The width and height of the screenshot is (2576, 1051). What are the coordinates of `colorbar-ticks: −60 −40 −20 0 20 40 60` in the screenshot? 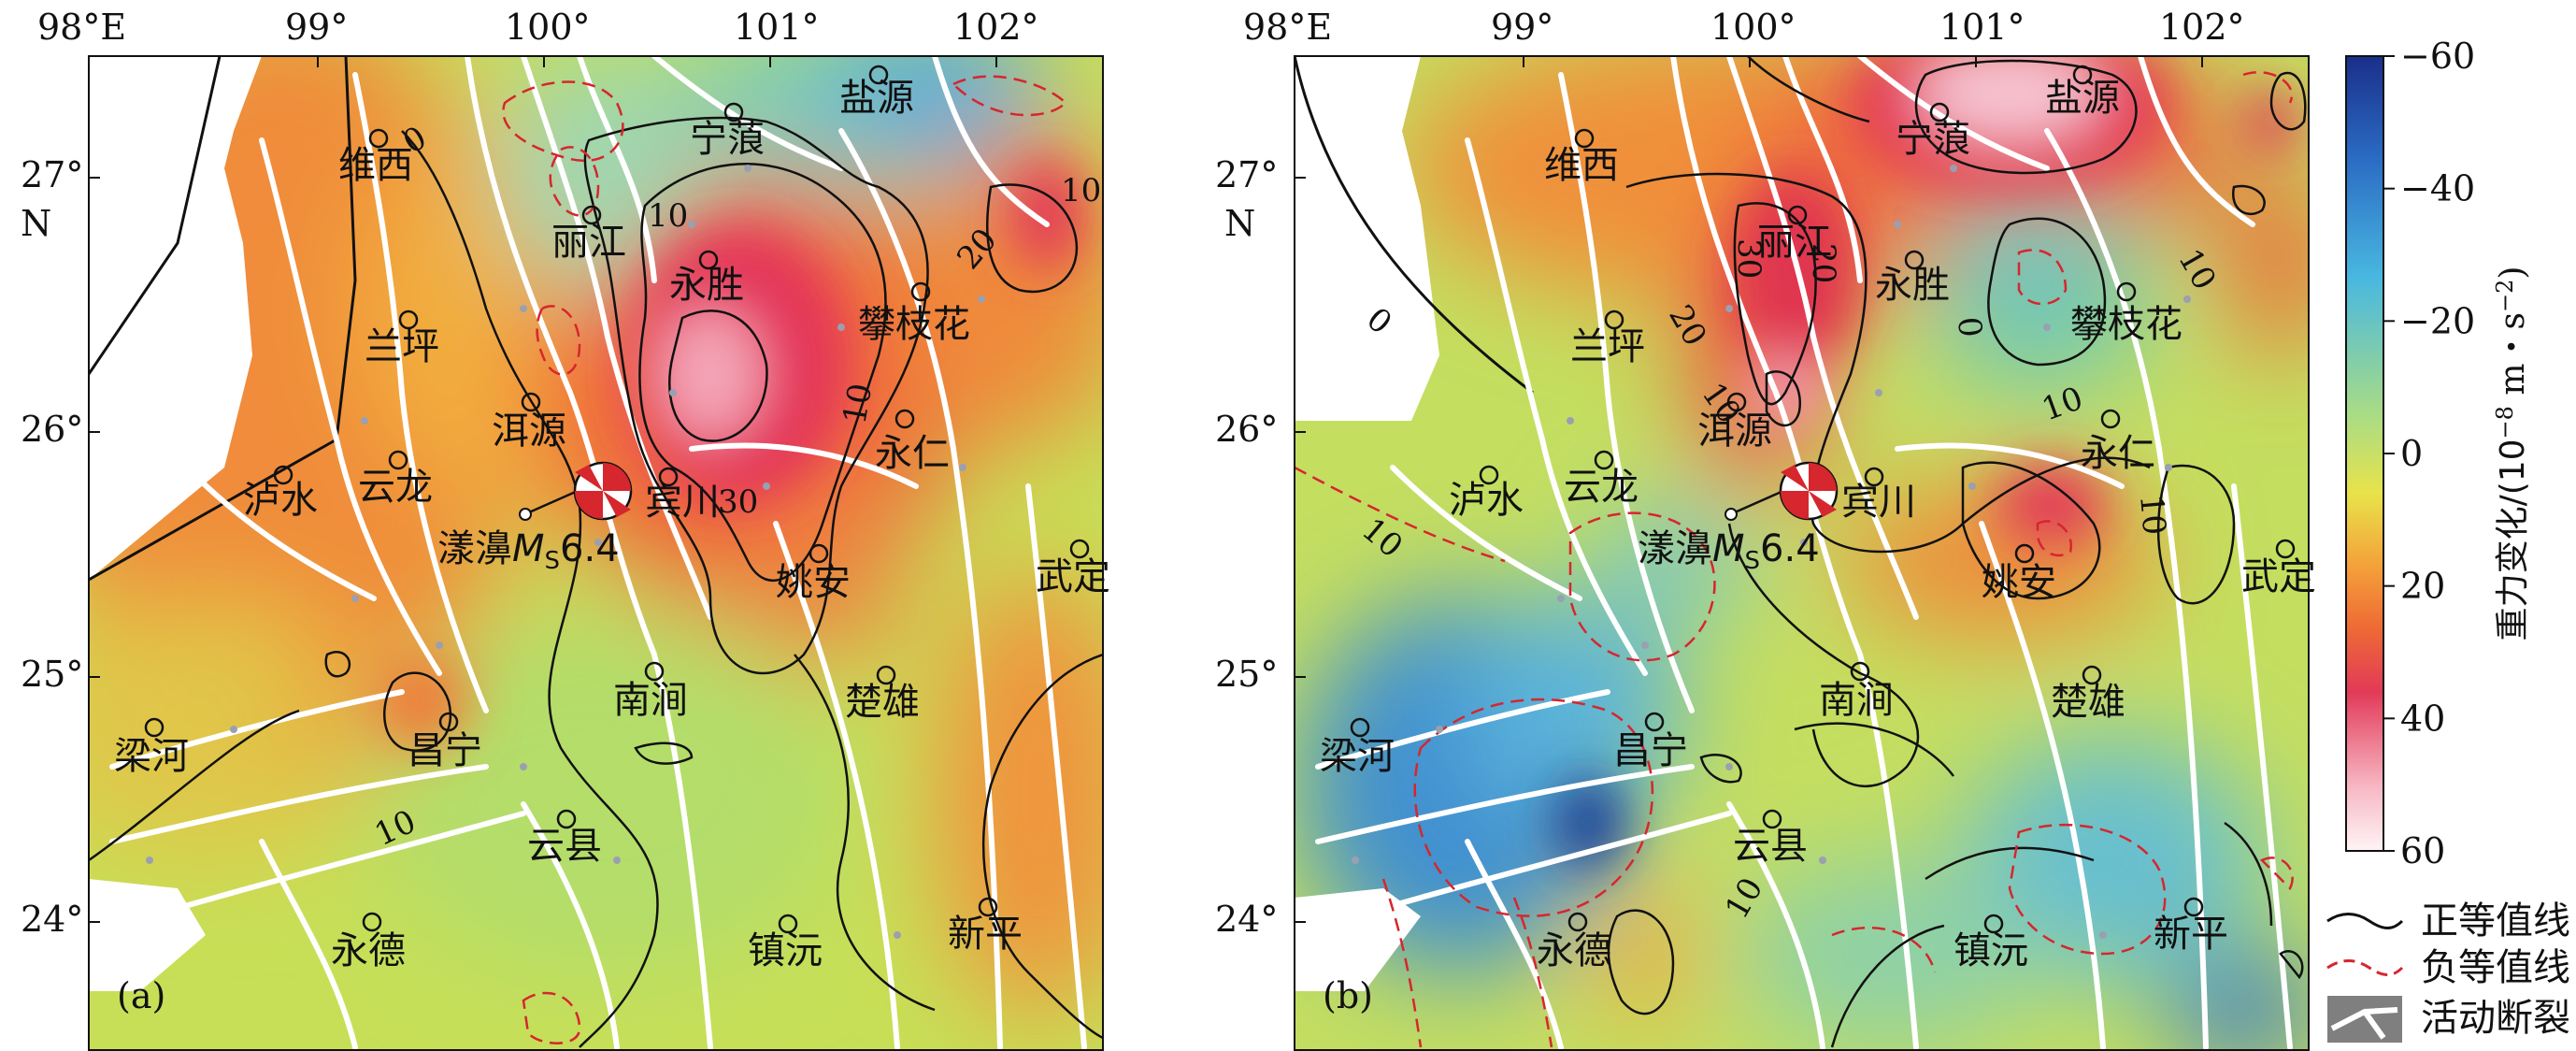 It's located at (2429, 453).